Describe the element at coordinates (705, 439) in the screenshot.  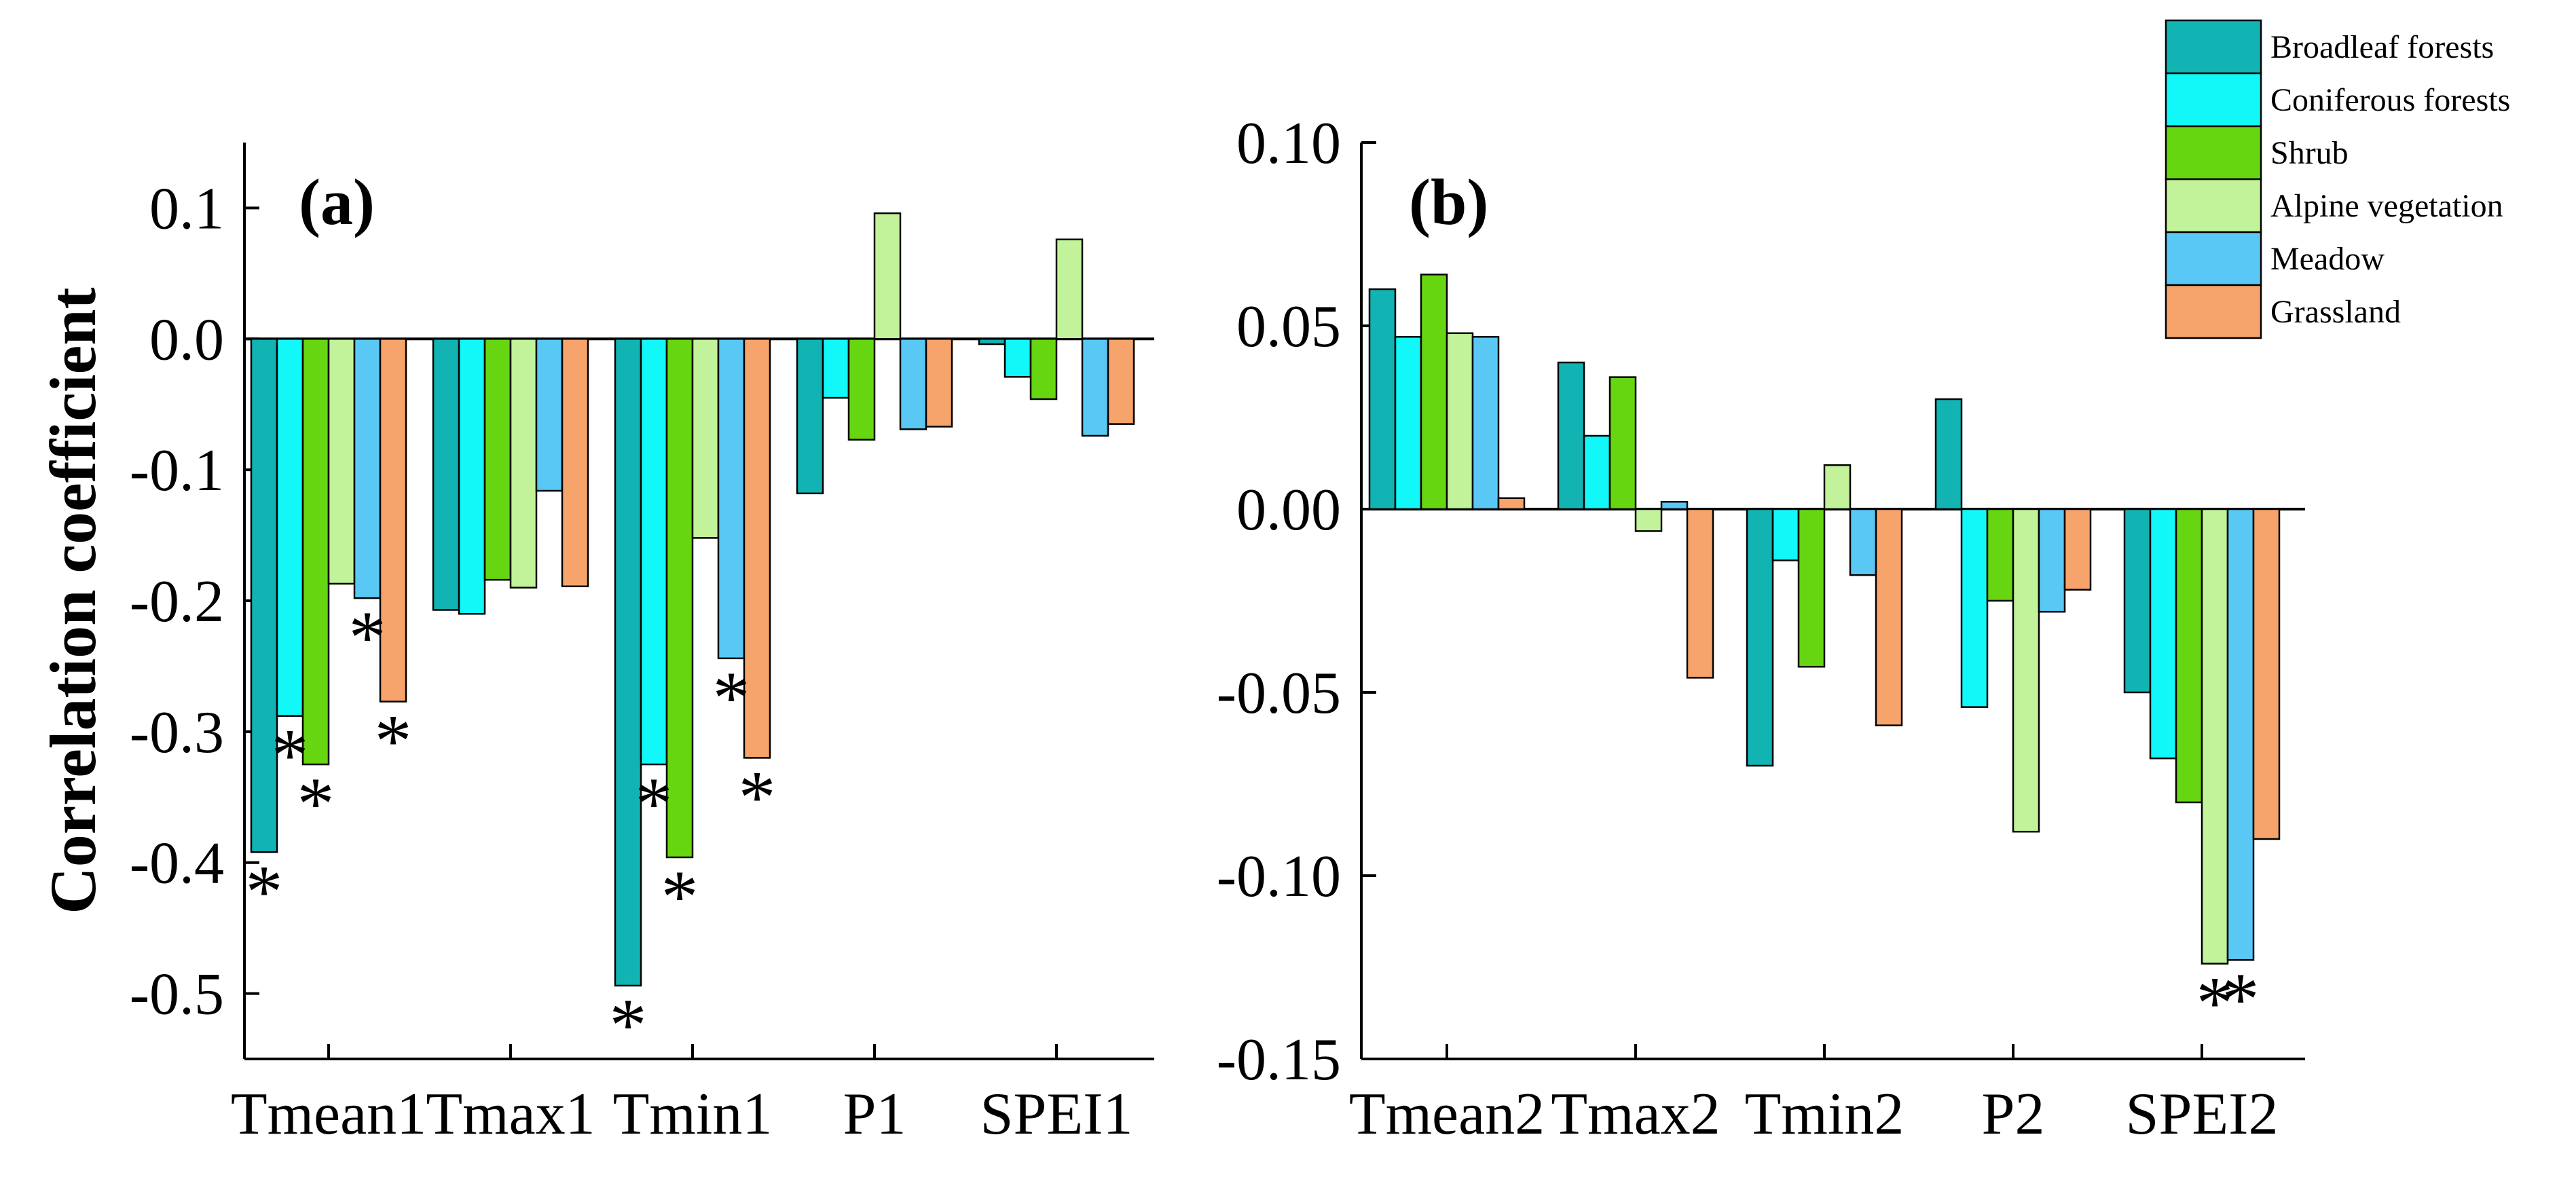
I see `bar-Tmin1-alpine-vegetation` at that location.